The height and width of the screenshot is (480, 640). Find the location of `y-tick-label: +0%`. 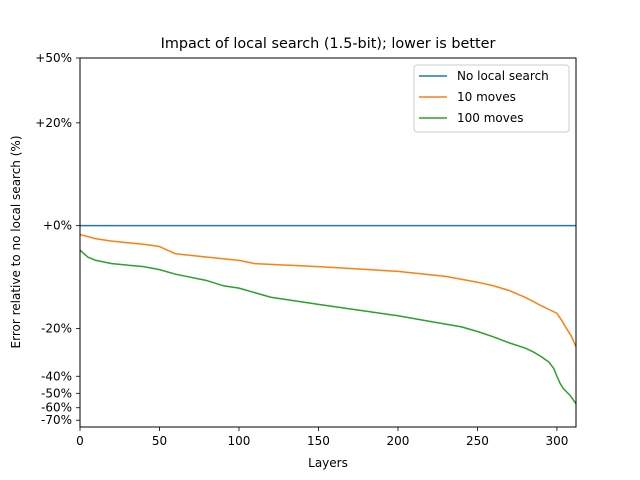

y-tick-label: +0% is located at coordinates (57, 226).